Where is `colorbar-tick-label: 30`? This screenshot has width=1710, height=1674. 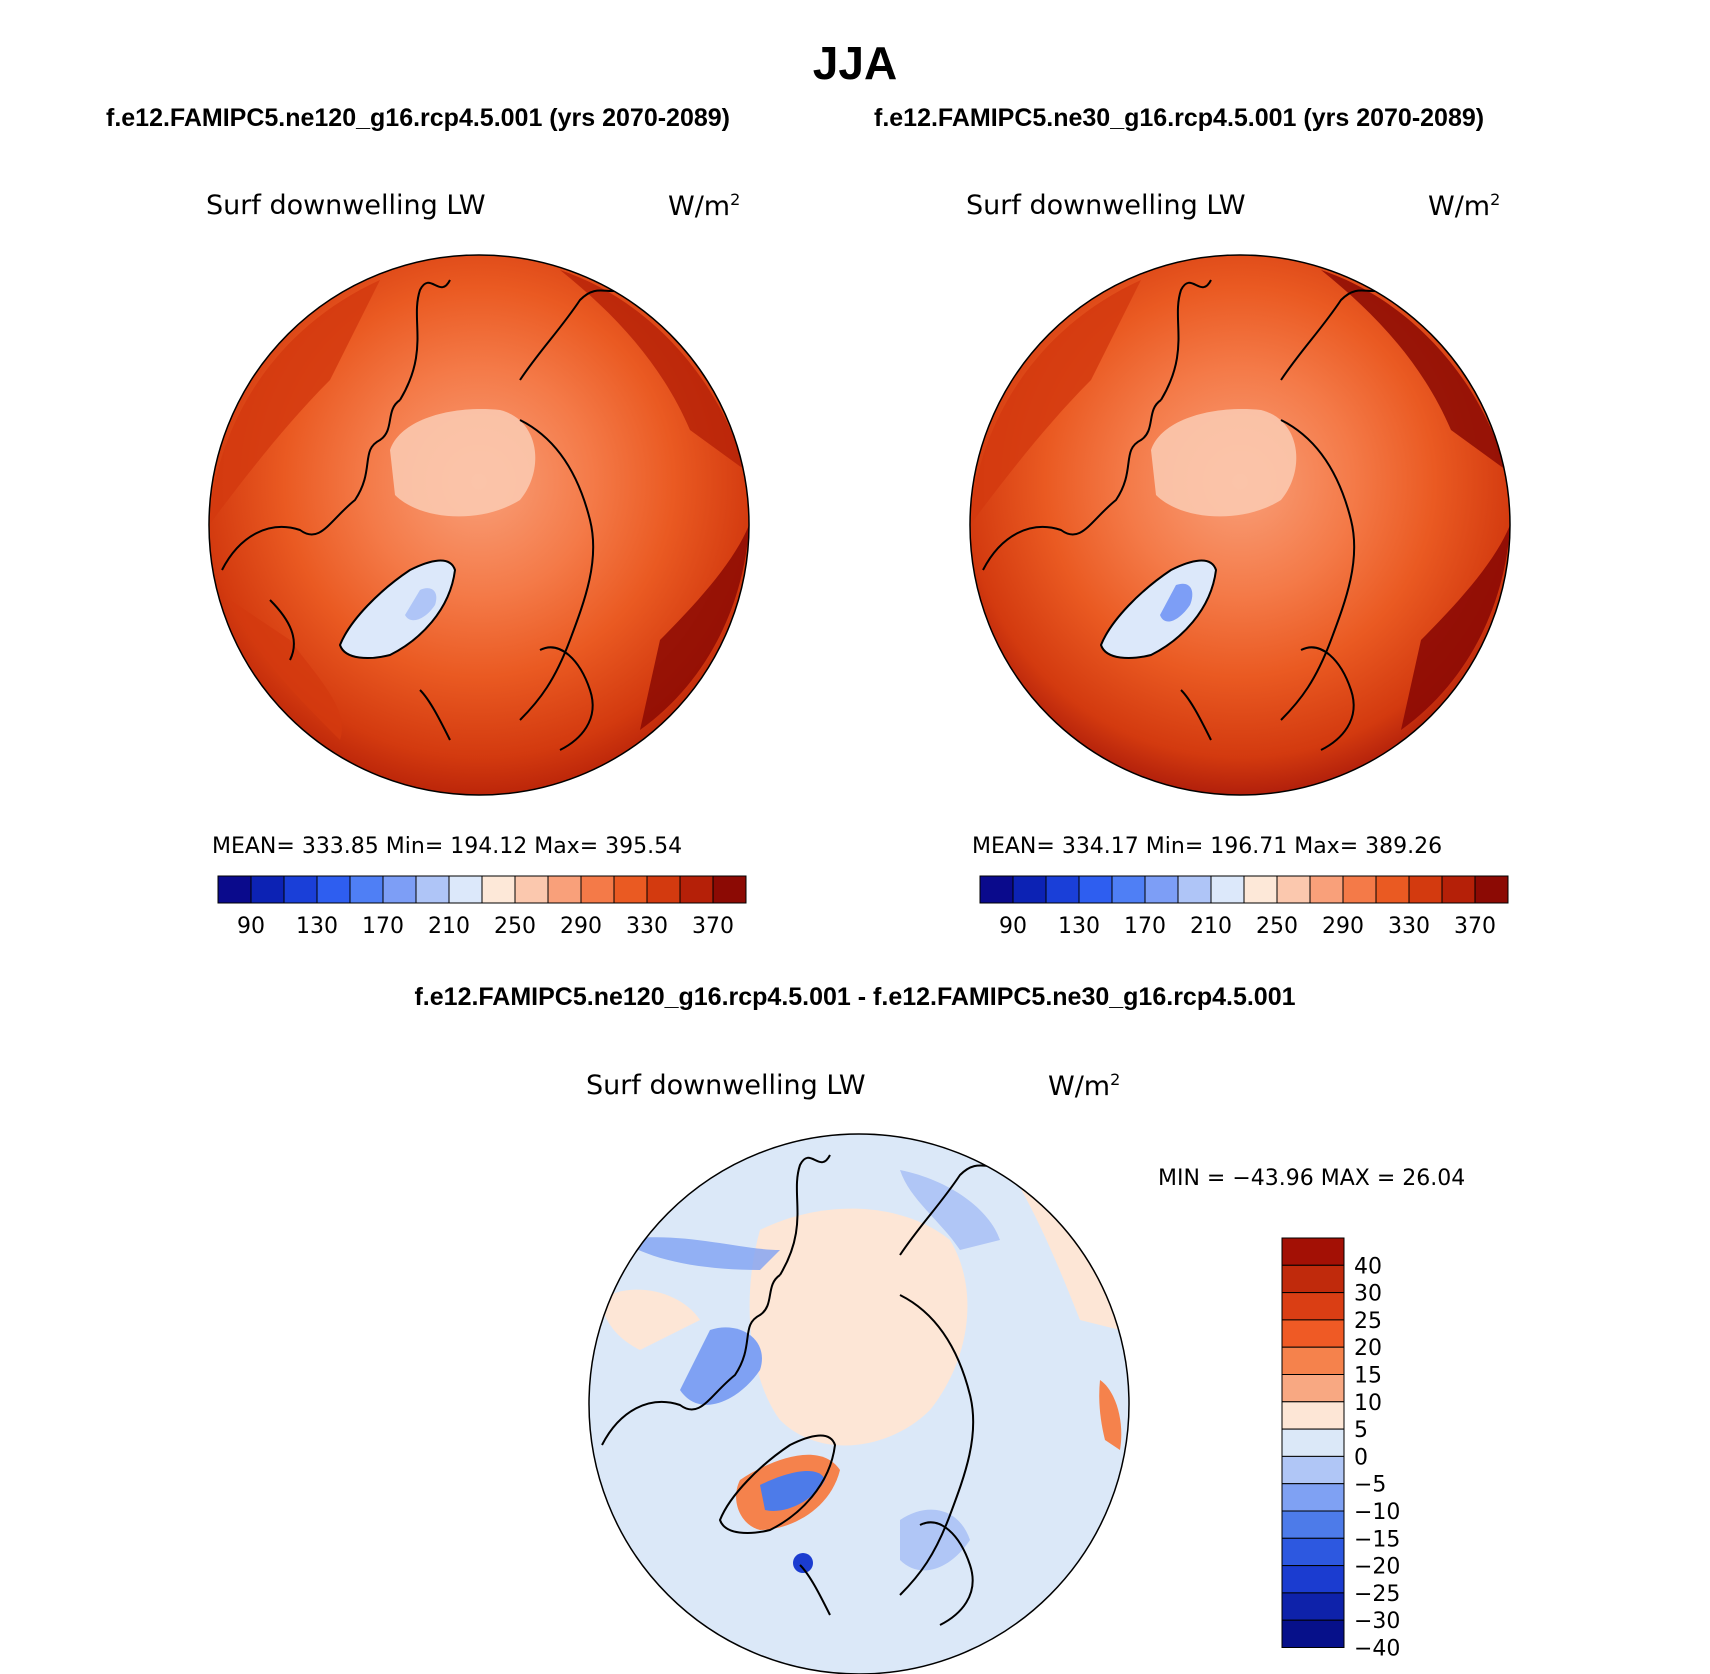
colorbar-tick-label: 30 is located at coordinates (1368, 1294).